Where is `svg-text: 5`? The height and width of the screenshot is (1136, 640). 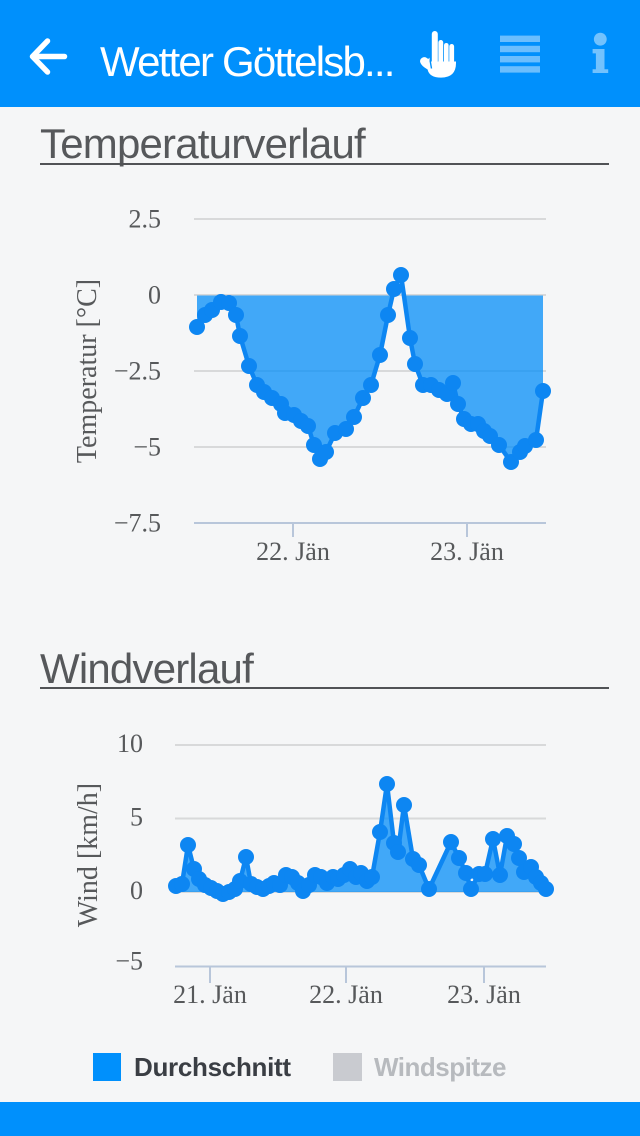 svg-text: 5 is located at coordinates (136, 817).